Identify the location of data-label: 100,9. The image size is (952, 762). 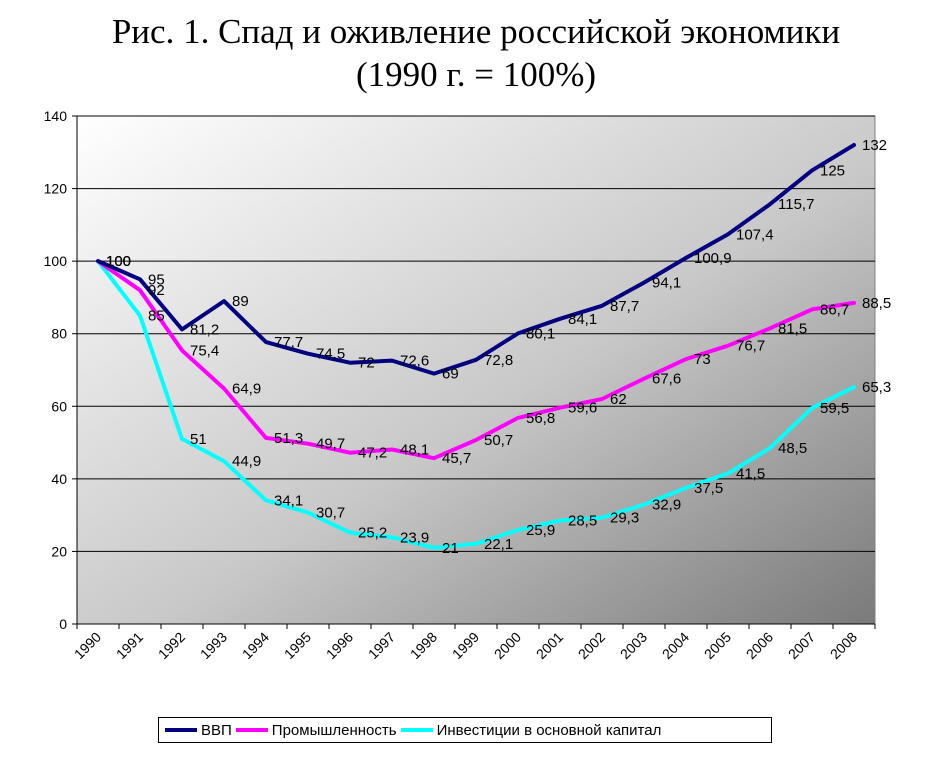
(713, 258).